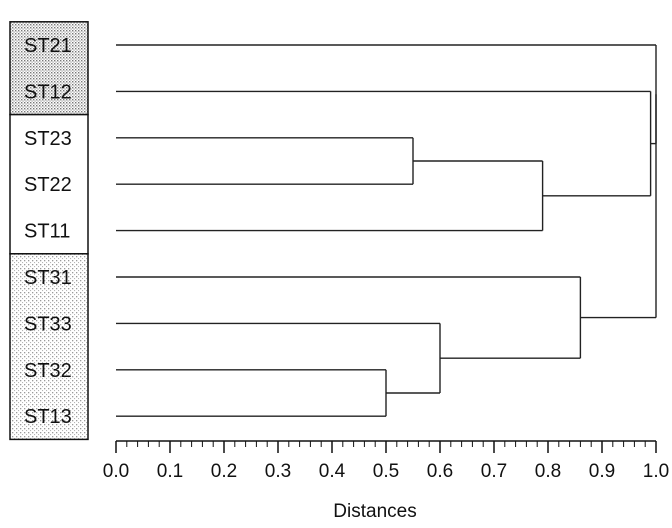 The width and height of the screenshot is (672, 528). I want to click on x-tick-label: 0.4, so click(332, 471).